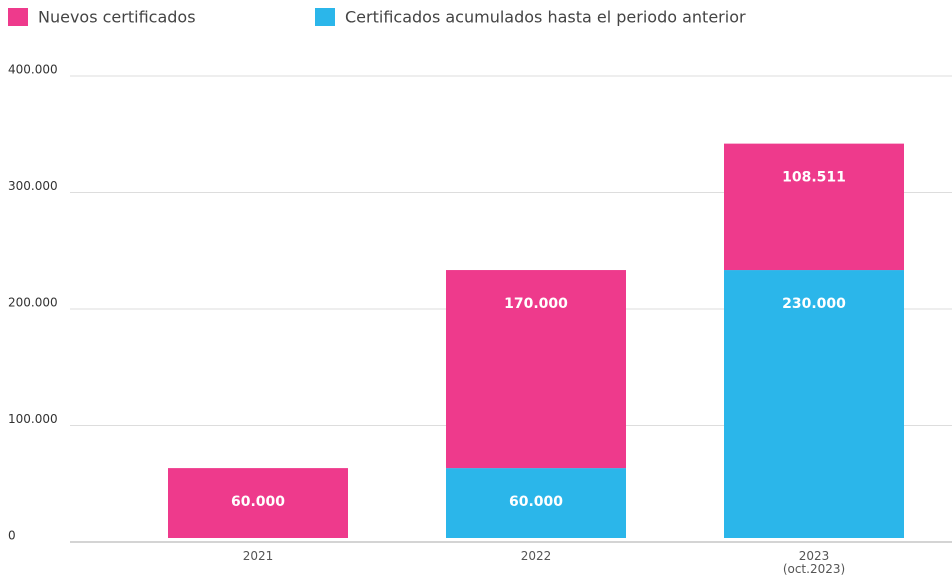  What do you see at coordinates (12, 536) in the screenshot?
I see `y-tick-label: 0` at bounding box center [12, 536].